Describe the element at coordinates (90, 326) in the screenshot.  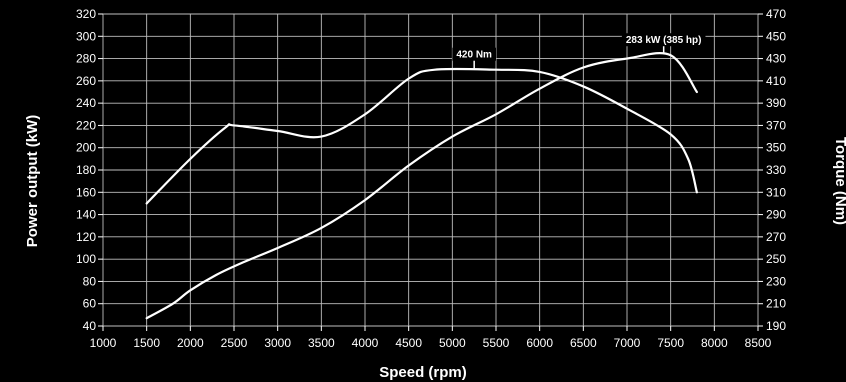
I see `left-tick-label: 40` at that location.